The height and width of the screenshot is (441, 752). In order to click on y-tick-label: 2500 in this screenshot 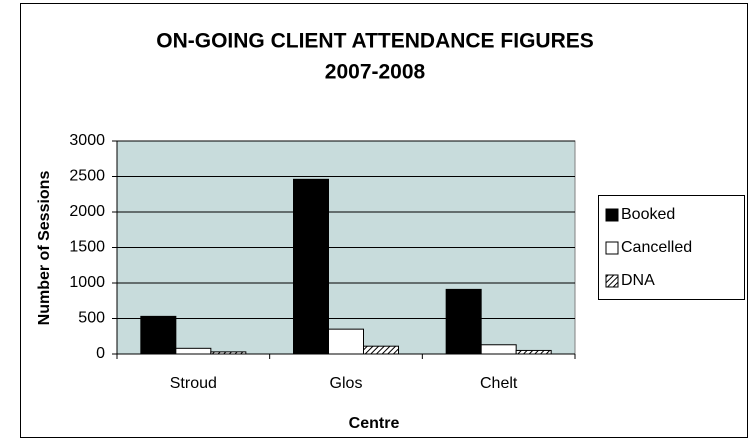, I will do `click(87, 176)`.